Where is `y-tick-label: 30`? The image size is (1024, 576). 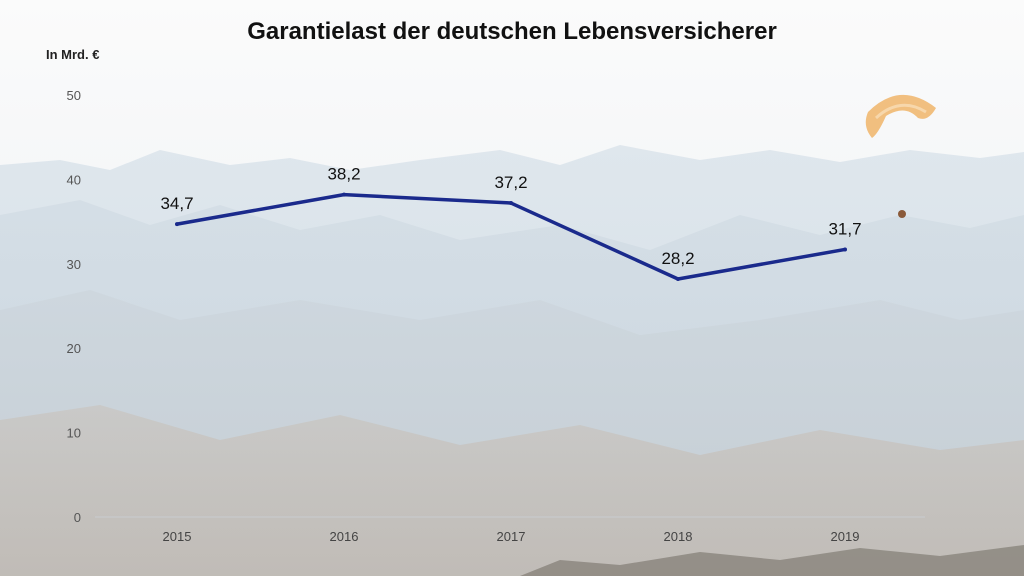
y-tick-label: 30 is located at coordinates (74, 264).